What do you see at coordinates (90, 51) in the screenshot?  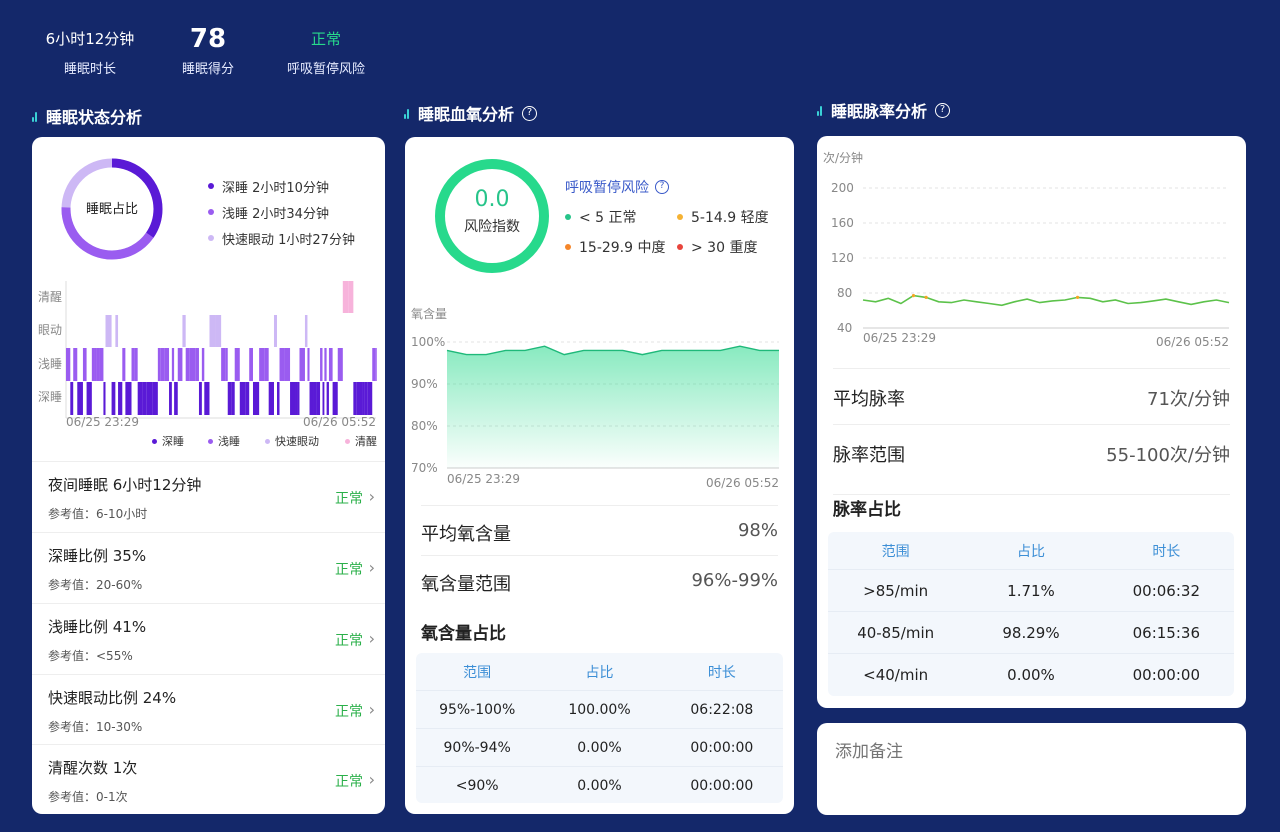 I see `sleep-duration-stat: 6小时12分钟 睡眠时长` at bounding box center [90, 51].